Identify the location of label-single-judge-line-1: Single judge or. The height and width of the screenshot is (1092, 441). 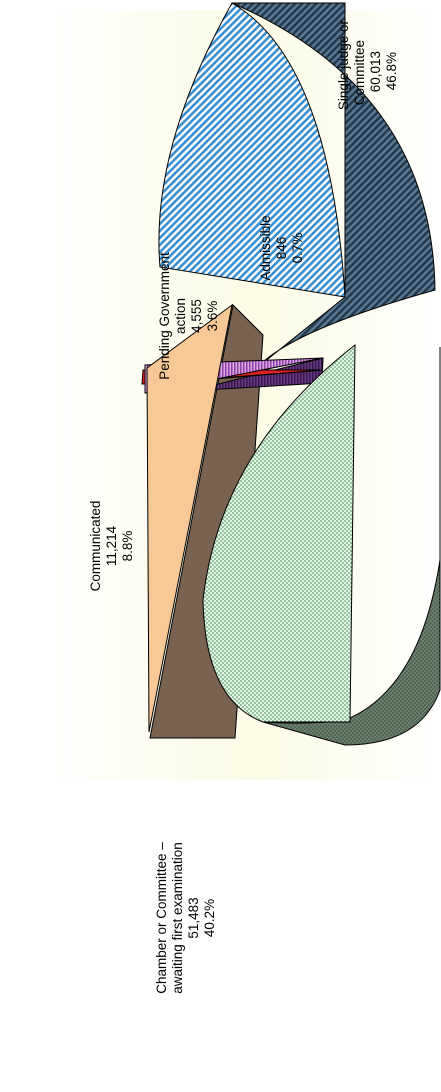
(343, 65).